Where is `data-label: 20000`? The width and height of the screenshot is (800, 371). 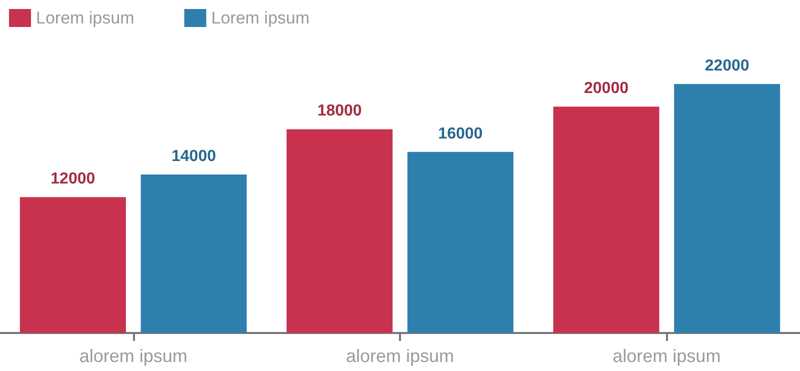 data-label: 20000 is located at coordinates (606, 89).